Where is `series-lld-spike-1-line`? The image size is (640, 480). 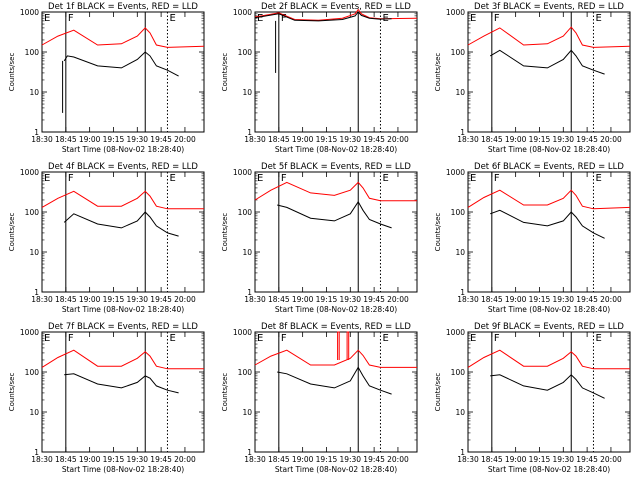
series-lld-spike-1-line is located at coordinates (338, 345).